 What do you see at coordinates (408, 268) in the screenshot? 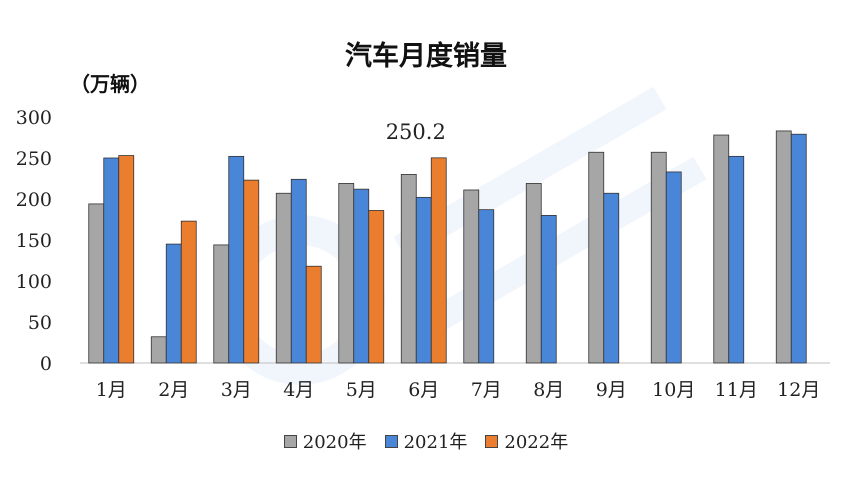
I see `bar-2020年-6月` at bounding box center [408, 268].